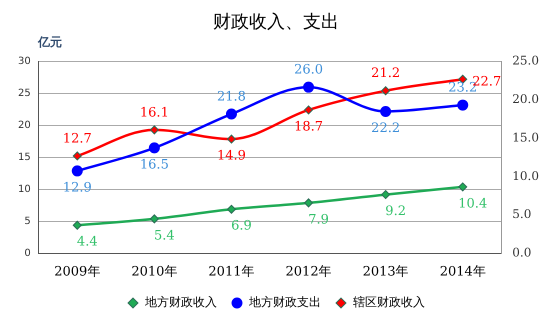 This screenshot has height=327, width=552. Describe the element at coordinates (473, 204) in the screenshot. I see `data-label: 10.4` at that location.